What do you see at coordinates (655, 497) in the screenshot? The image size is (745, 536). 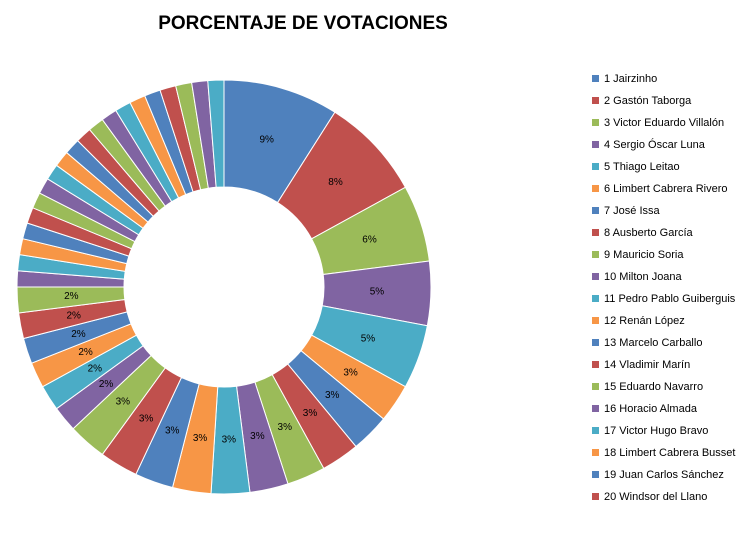 I see `legend-label: 20 Windsor del Llano` at bounding box center [655, 497].